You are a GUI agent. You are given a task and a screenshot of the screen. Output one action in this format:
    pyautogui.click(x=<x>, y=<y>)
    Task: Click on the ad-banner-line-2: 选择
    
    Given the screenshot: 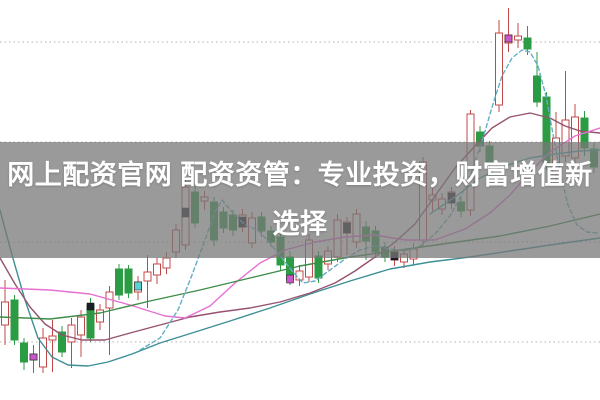 What is the action you would take?
    pyautogui.click(x=300, y=224)
    